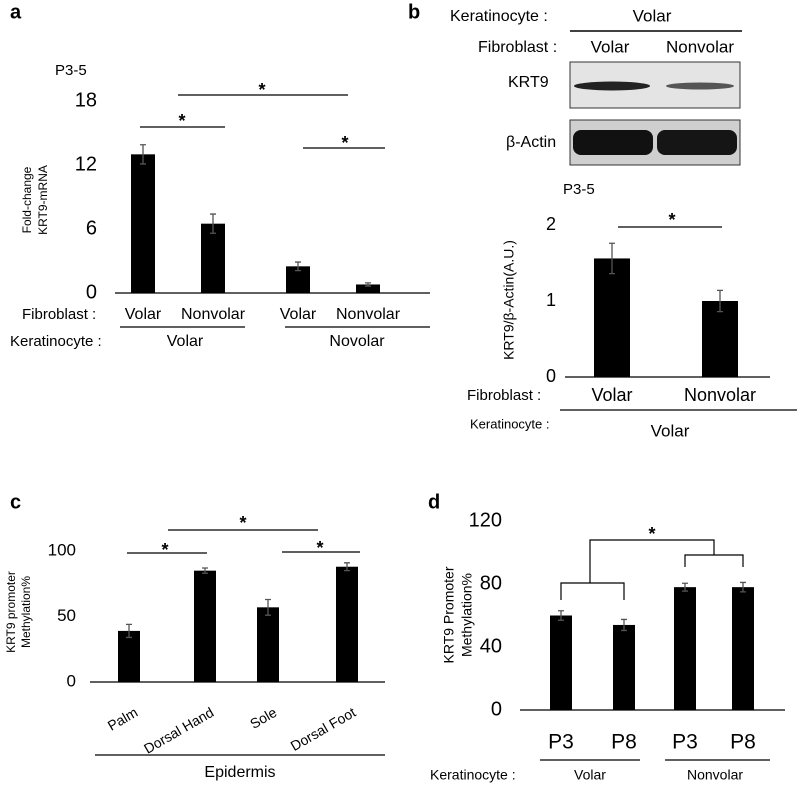 This screenshot has width=800, height=790. I want to click on group-label: Epidermis, so click(239, 772).